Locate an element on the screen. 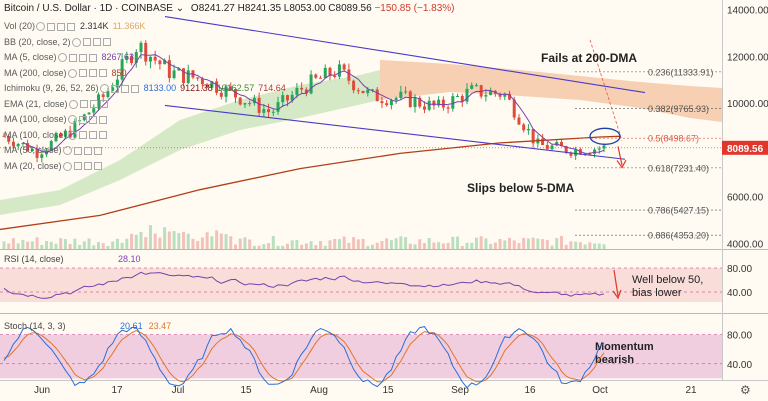 Image resolution: width=768 pixels, height=401 pixels. indicator-row: MA (200, close) 850 is located at coordinates (65, 73).